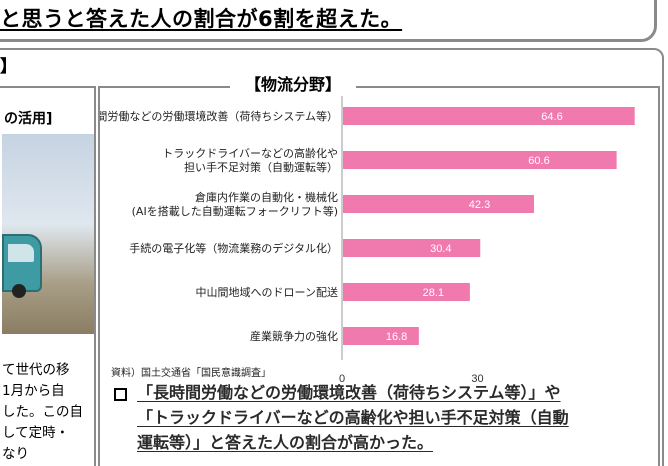  Describe the element at coordinates (551, 117) in the screenshot. I see `data-label: 64.6` at that location.